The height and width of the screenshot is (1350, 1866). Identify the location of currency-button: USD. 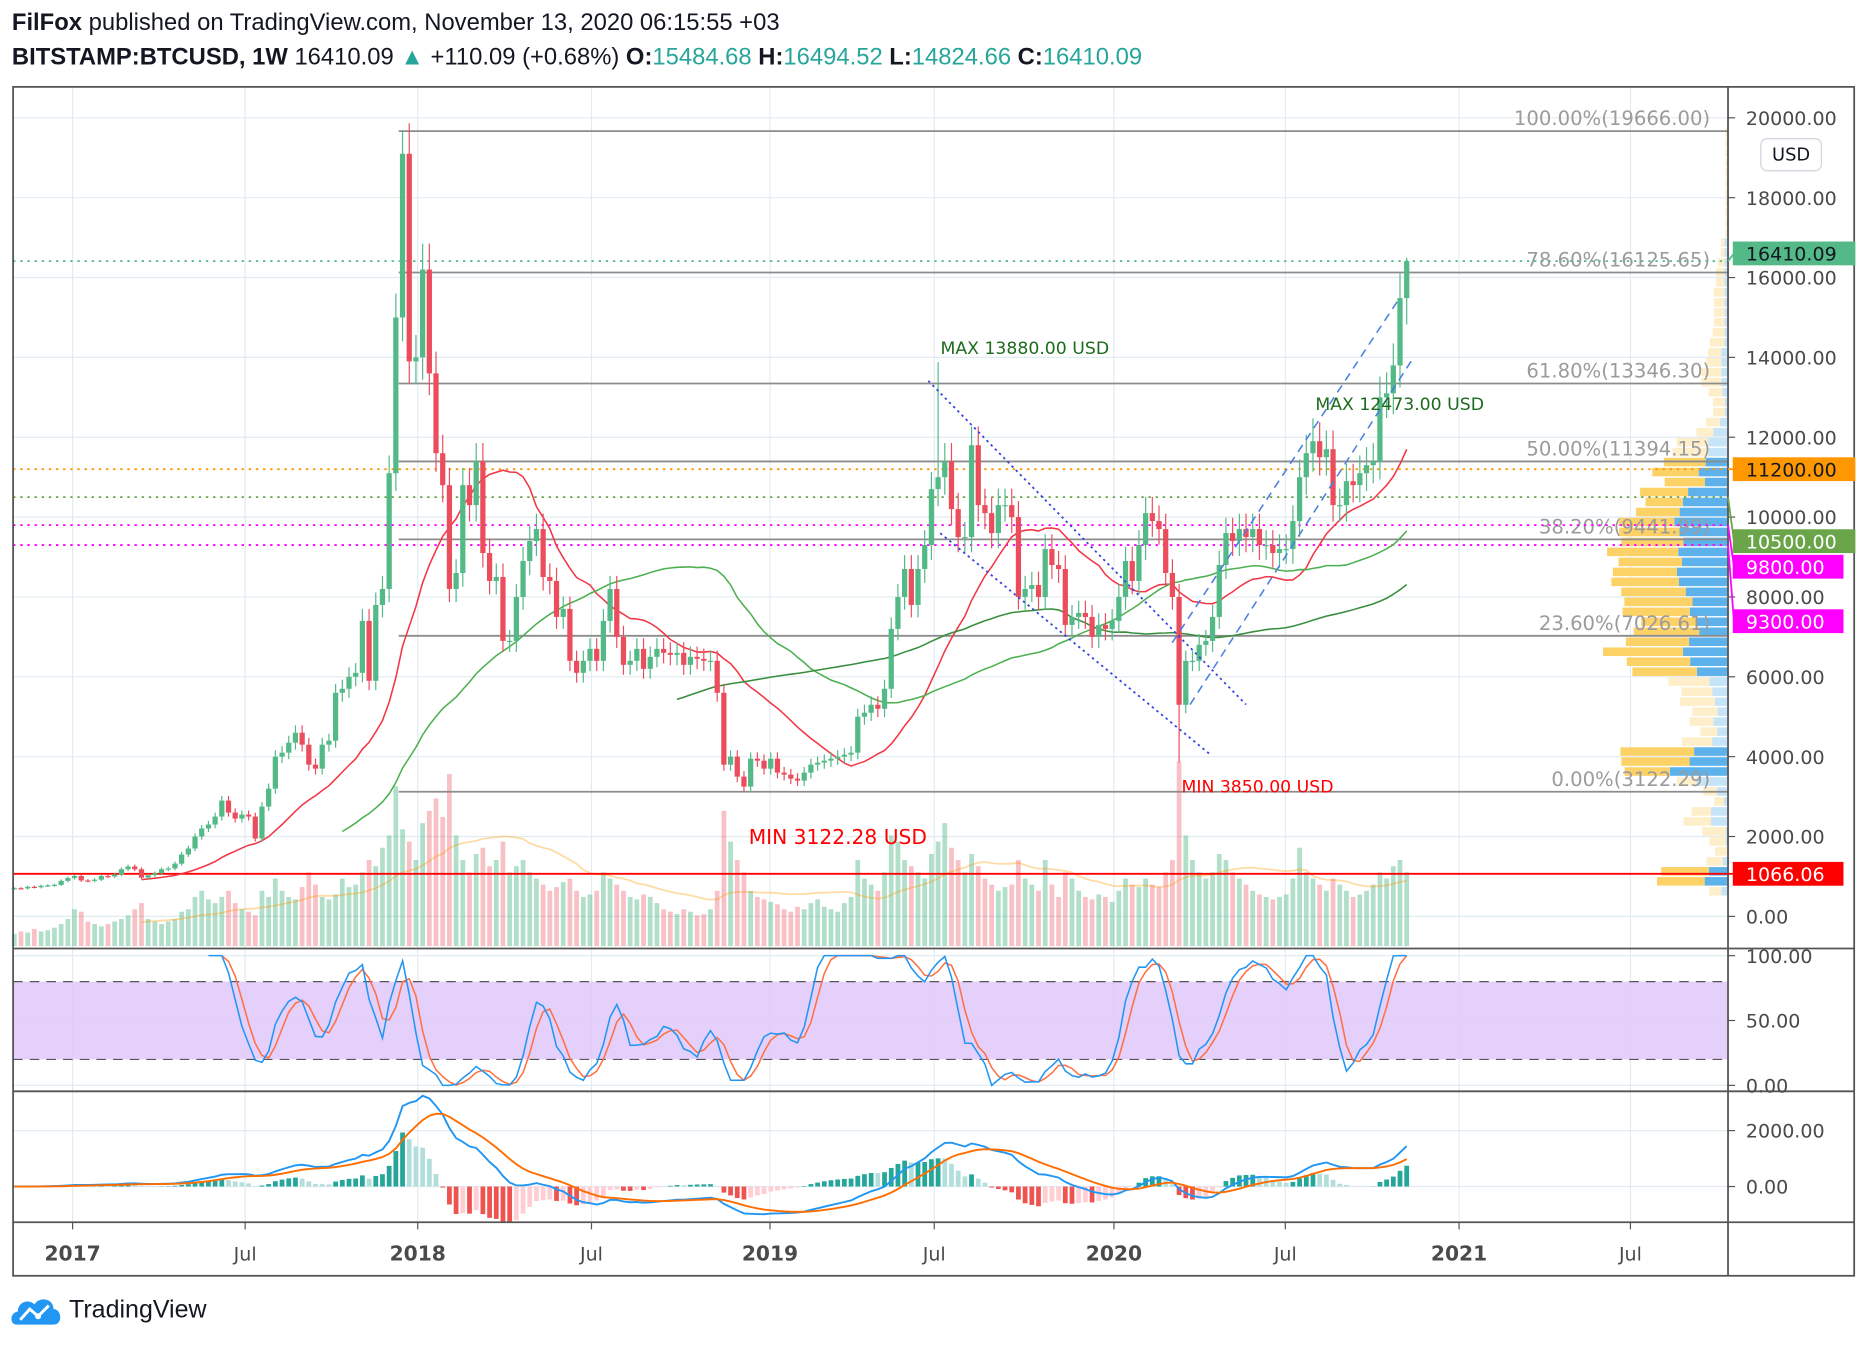
(1791, 155).